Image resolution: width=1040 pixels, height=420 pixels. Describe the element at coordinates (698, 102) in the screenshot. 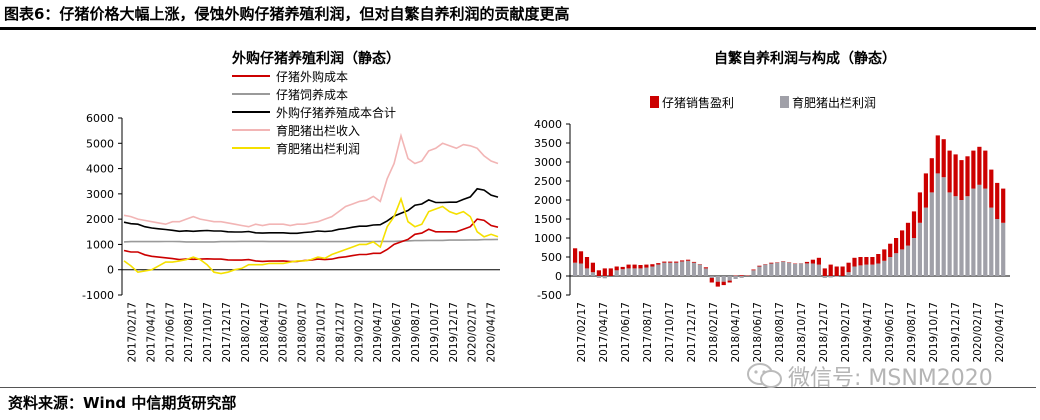

I see `legend-label: 仔猪销售盈利` at that location.